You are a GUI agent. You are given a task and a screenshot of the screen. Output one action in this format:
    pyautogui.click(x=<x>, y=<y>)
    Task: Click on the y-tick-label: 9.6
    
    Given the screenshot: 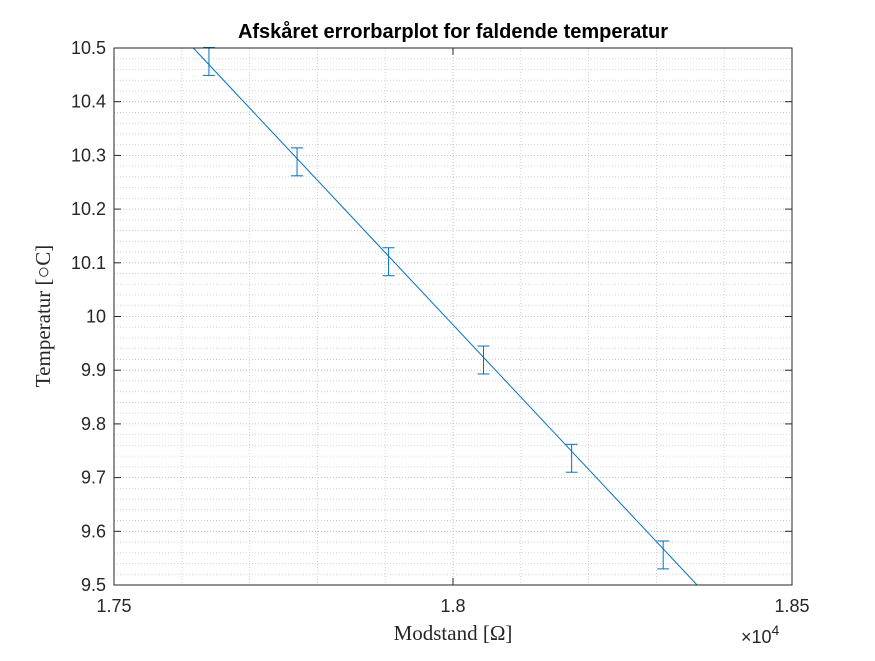 What is the action you would take?
    pyautogui.click(x=93, y=531)
    